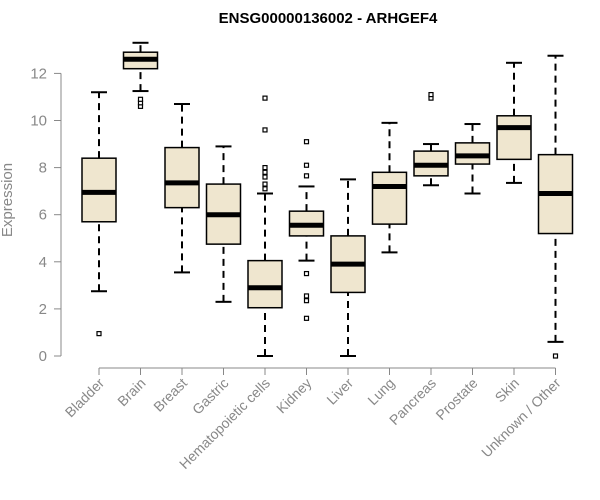 Image resolution: width=600 pixels, height=500 pixels. I want to click on y-axis: 0 2 4 6 8 10 12, so click(46, 215).